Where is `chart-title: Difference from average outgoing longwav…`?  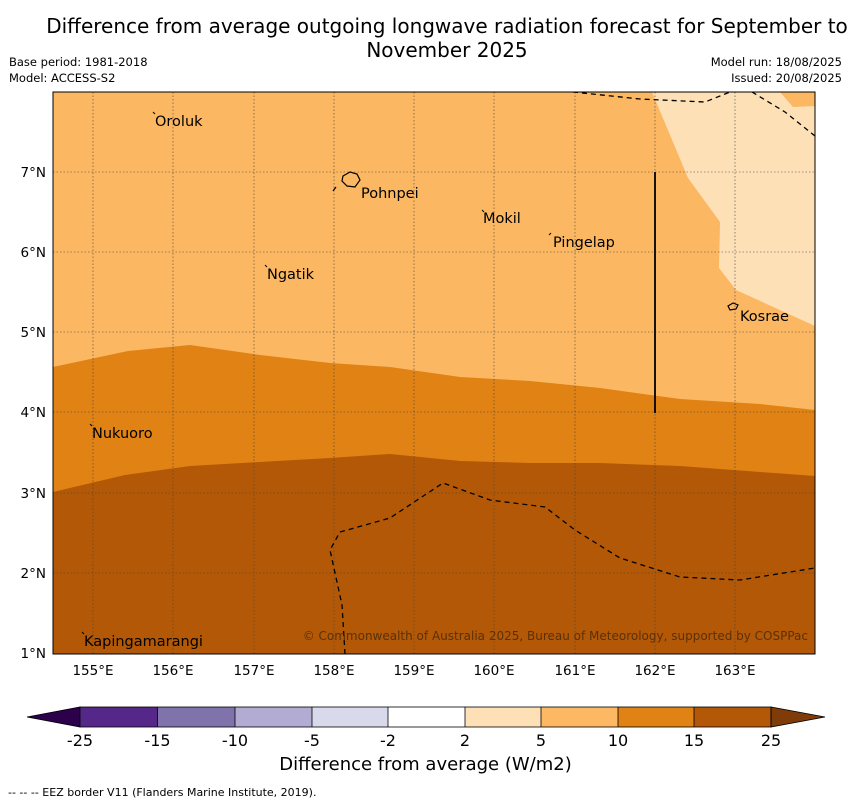
chart-title: Difference from average outgoing longwav… is located at coordinates (447, 38).